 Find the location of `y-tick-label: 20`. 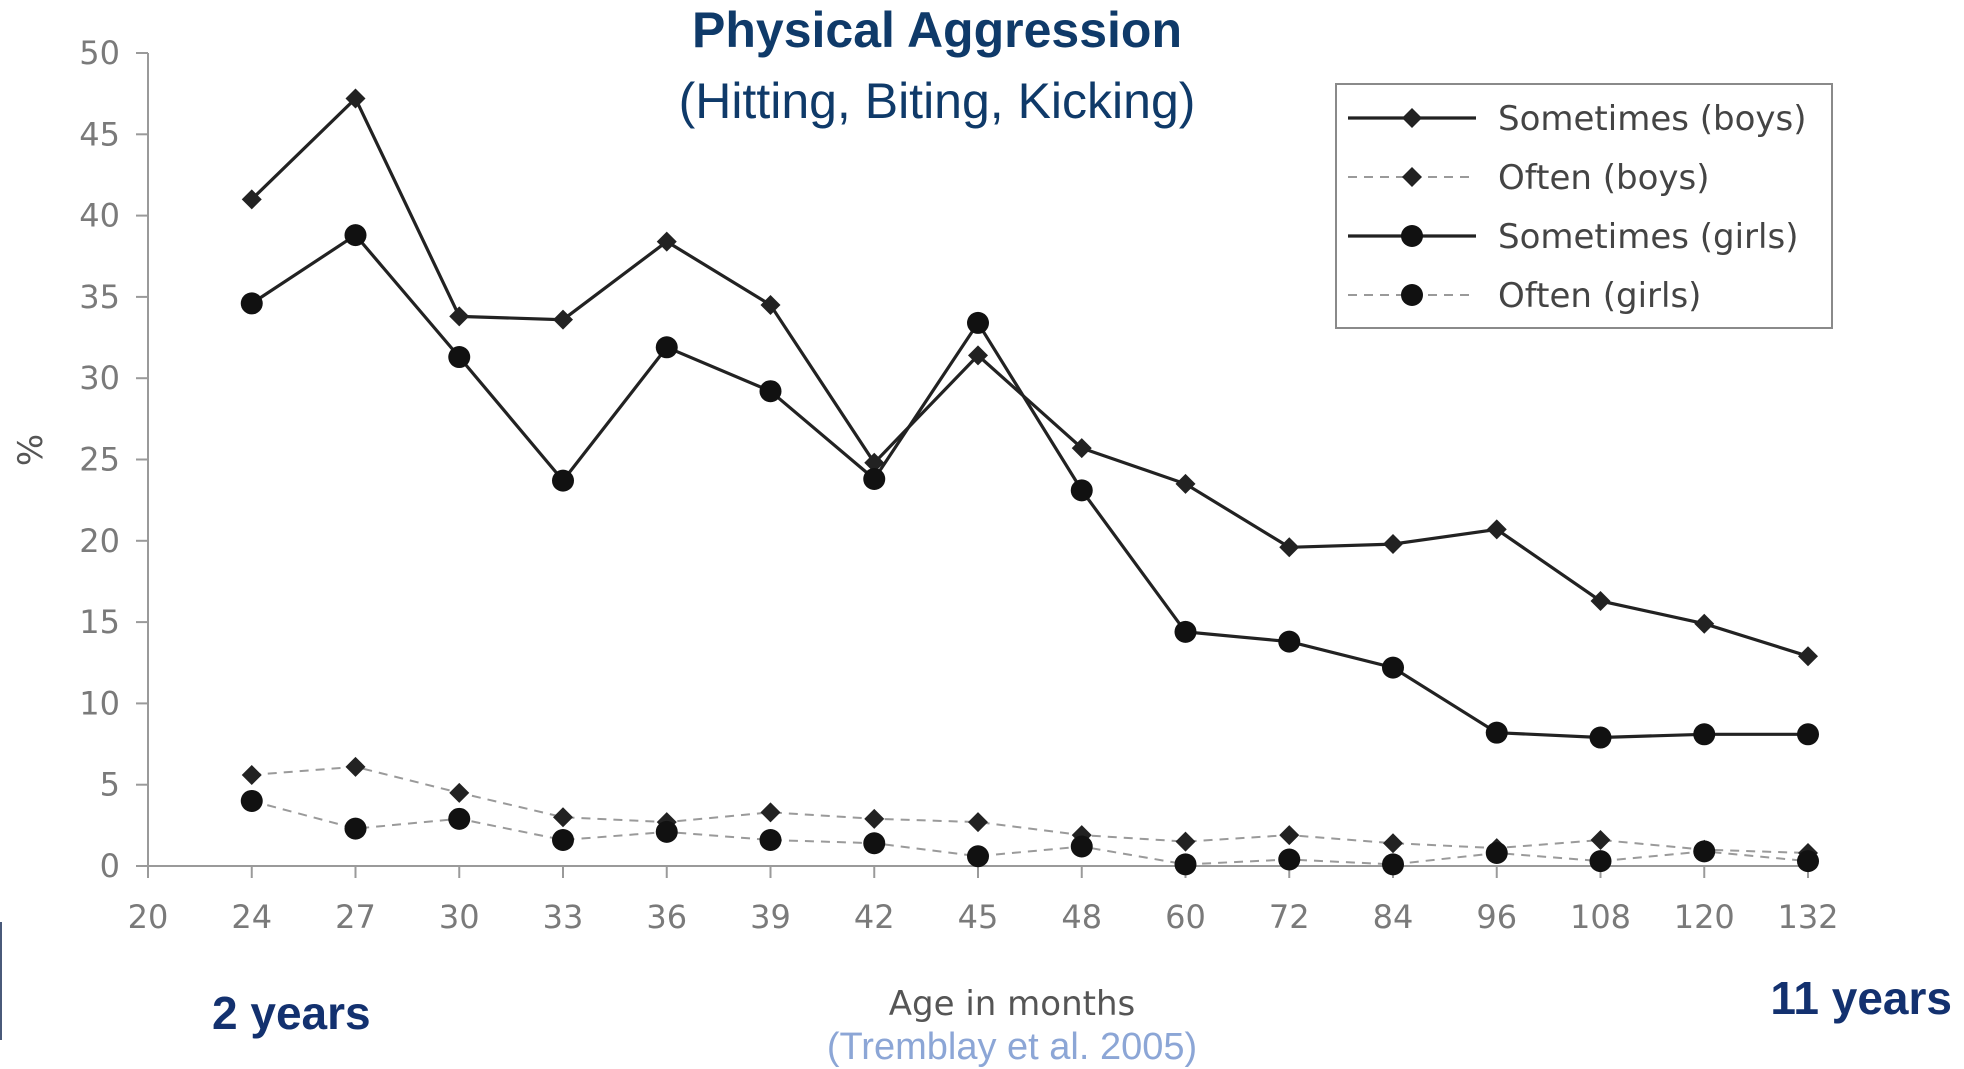

y-tick-label: 20 is located at coordinates (99, 541).